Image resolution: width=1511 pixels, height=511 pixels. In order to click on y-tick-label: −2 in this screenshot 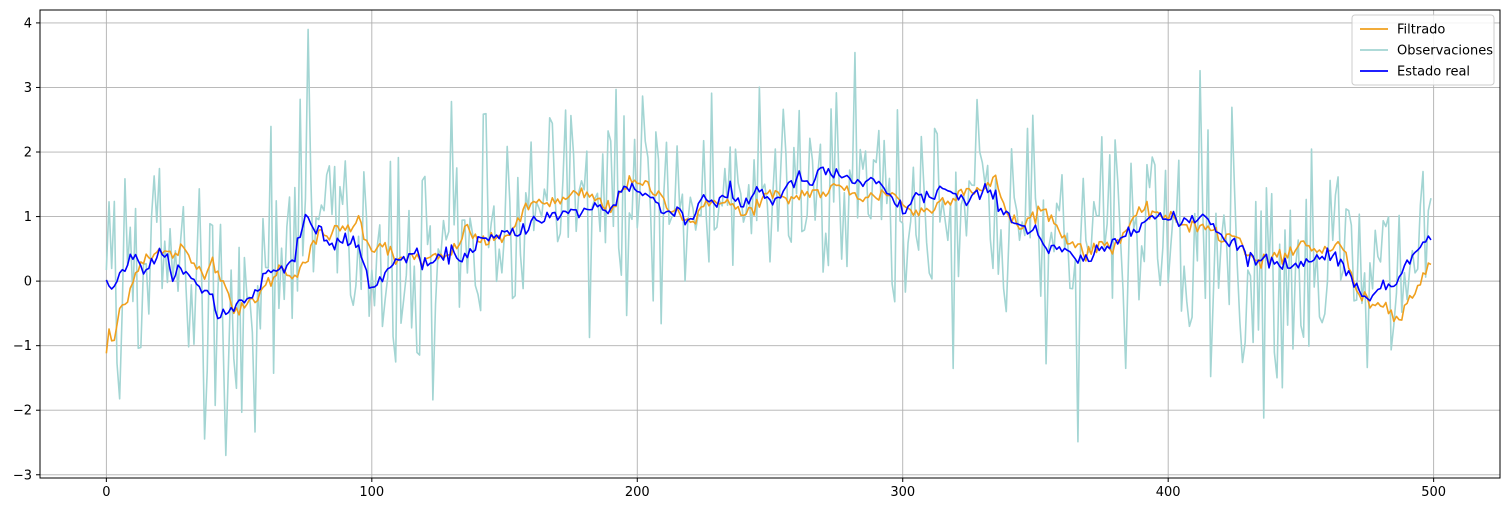, I will do `click(22, 411)`.